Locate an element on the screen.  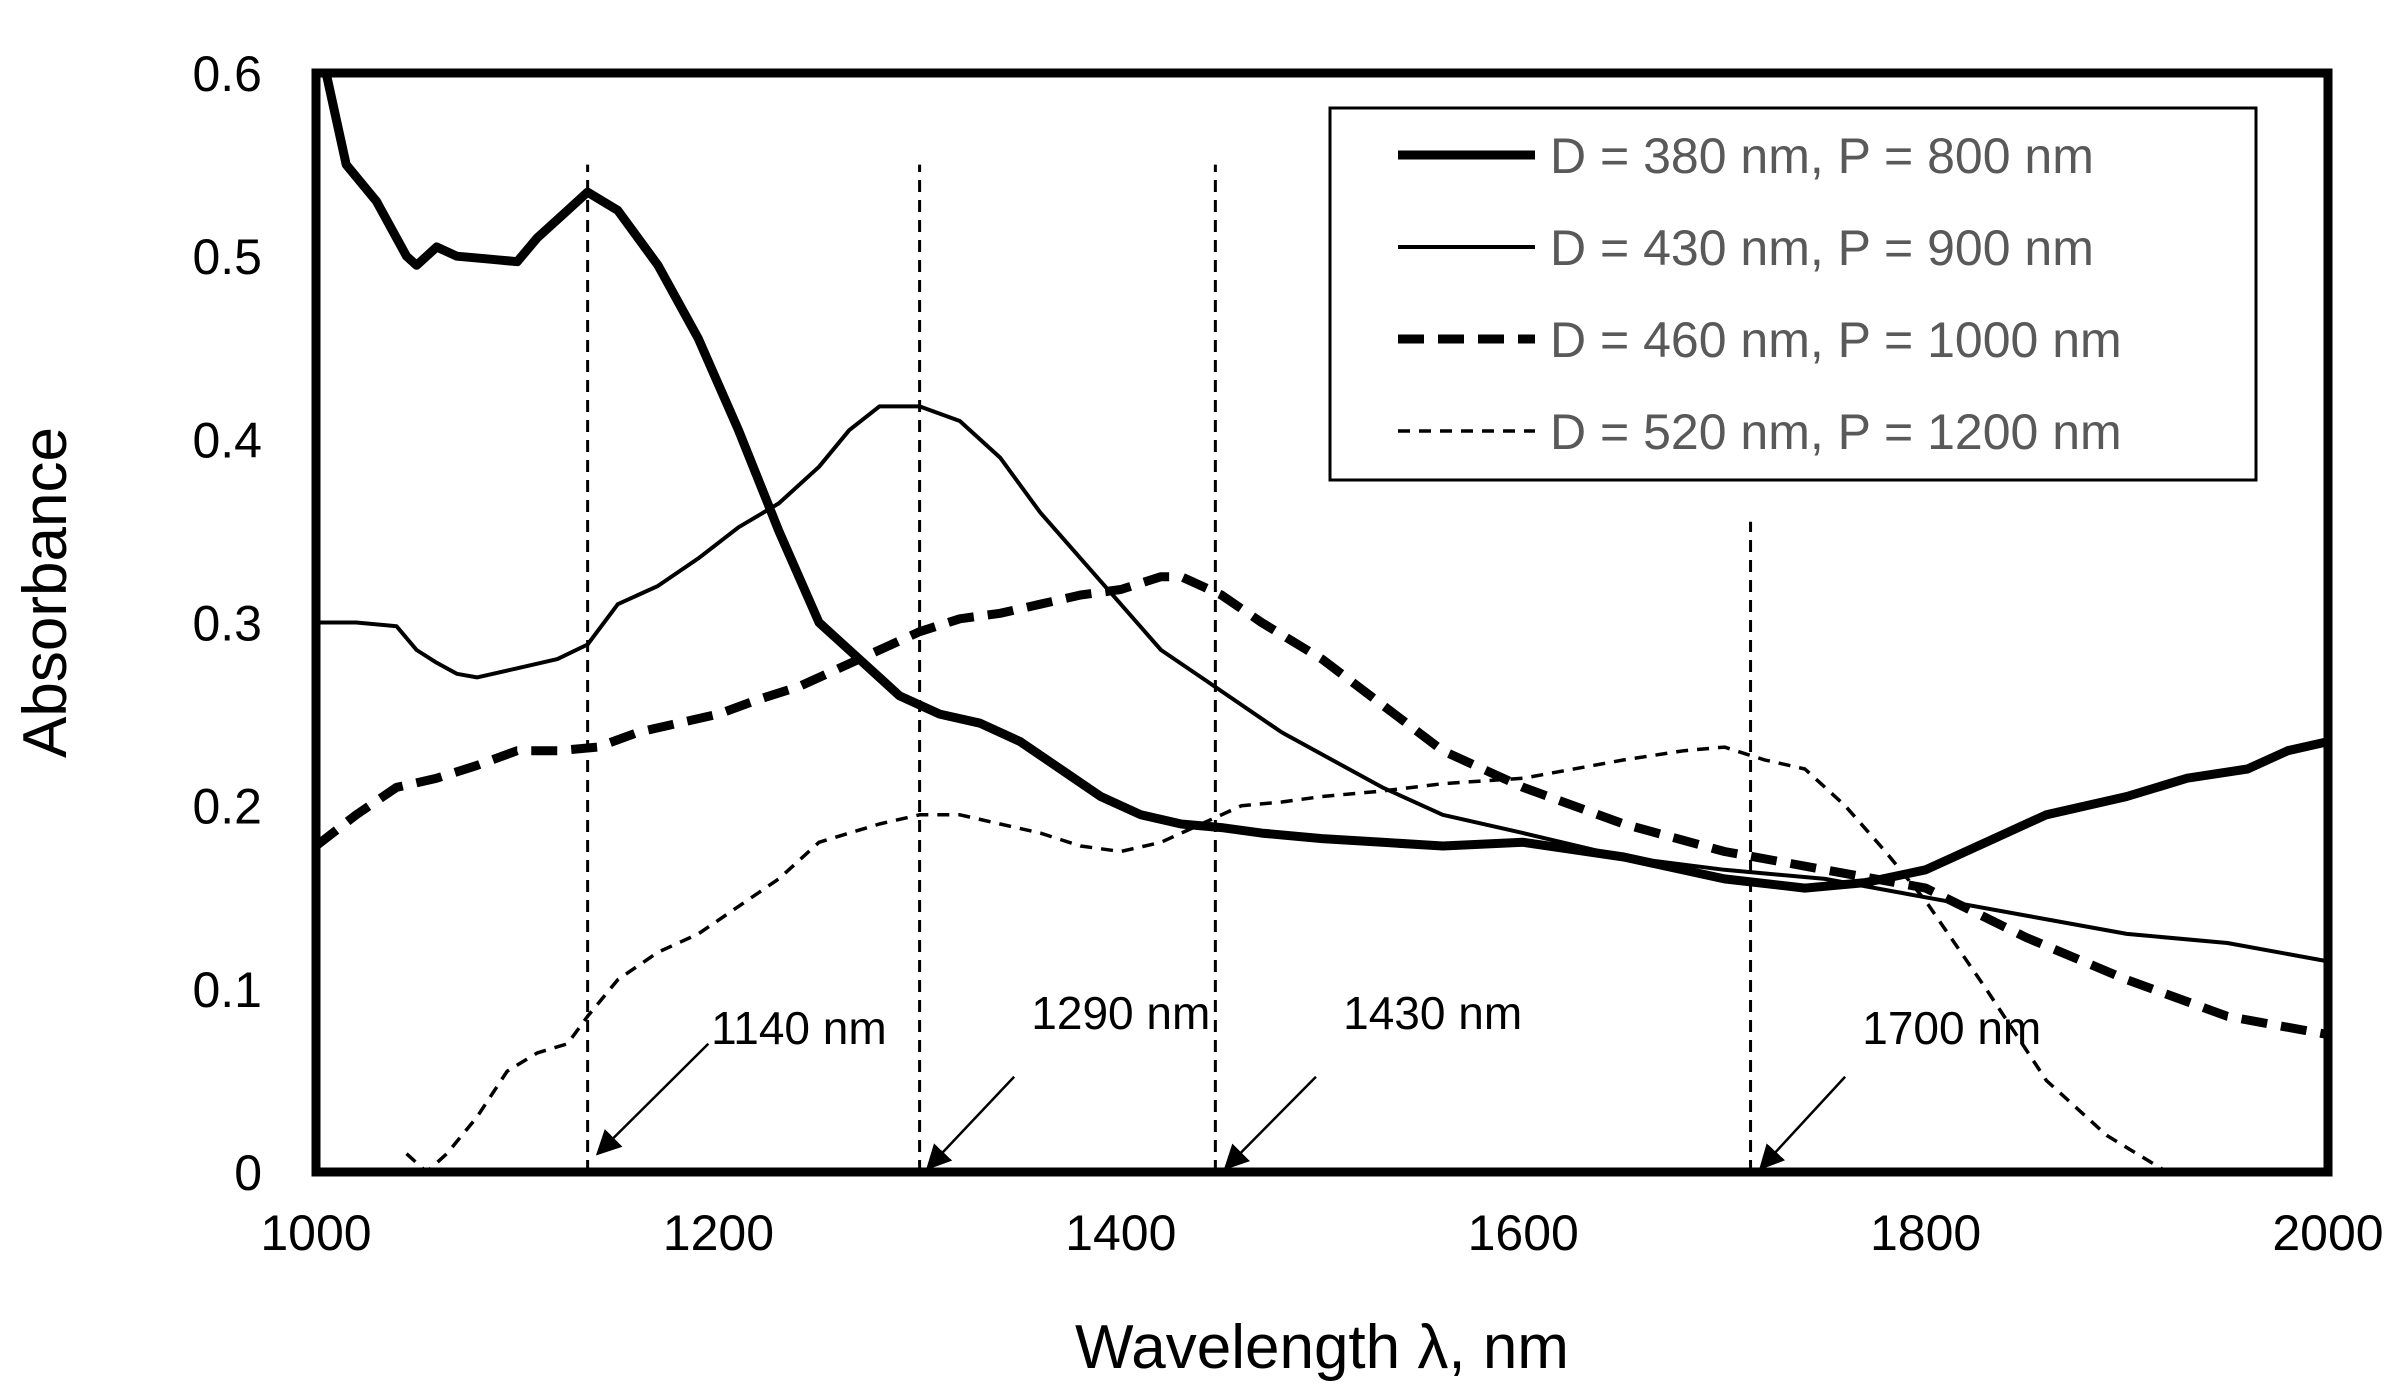
legend-label-4: D = 520 nm, P = 1200 nm is located at coordinates (1836, 432).